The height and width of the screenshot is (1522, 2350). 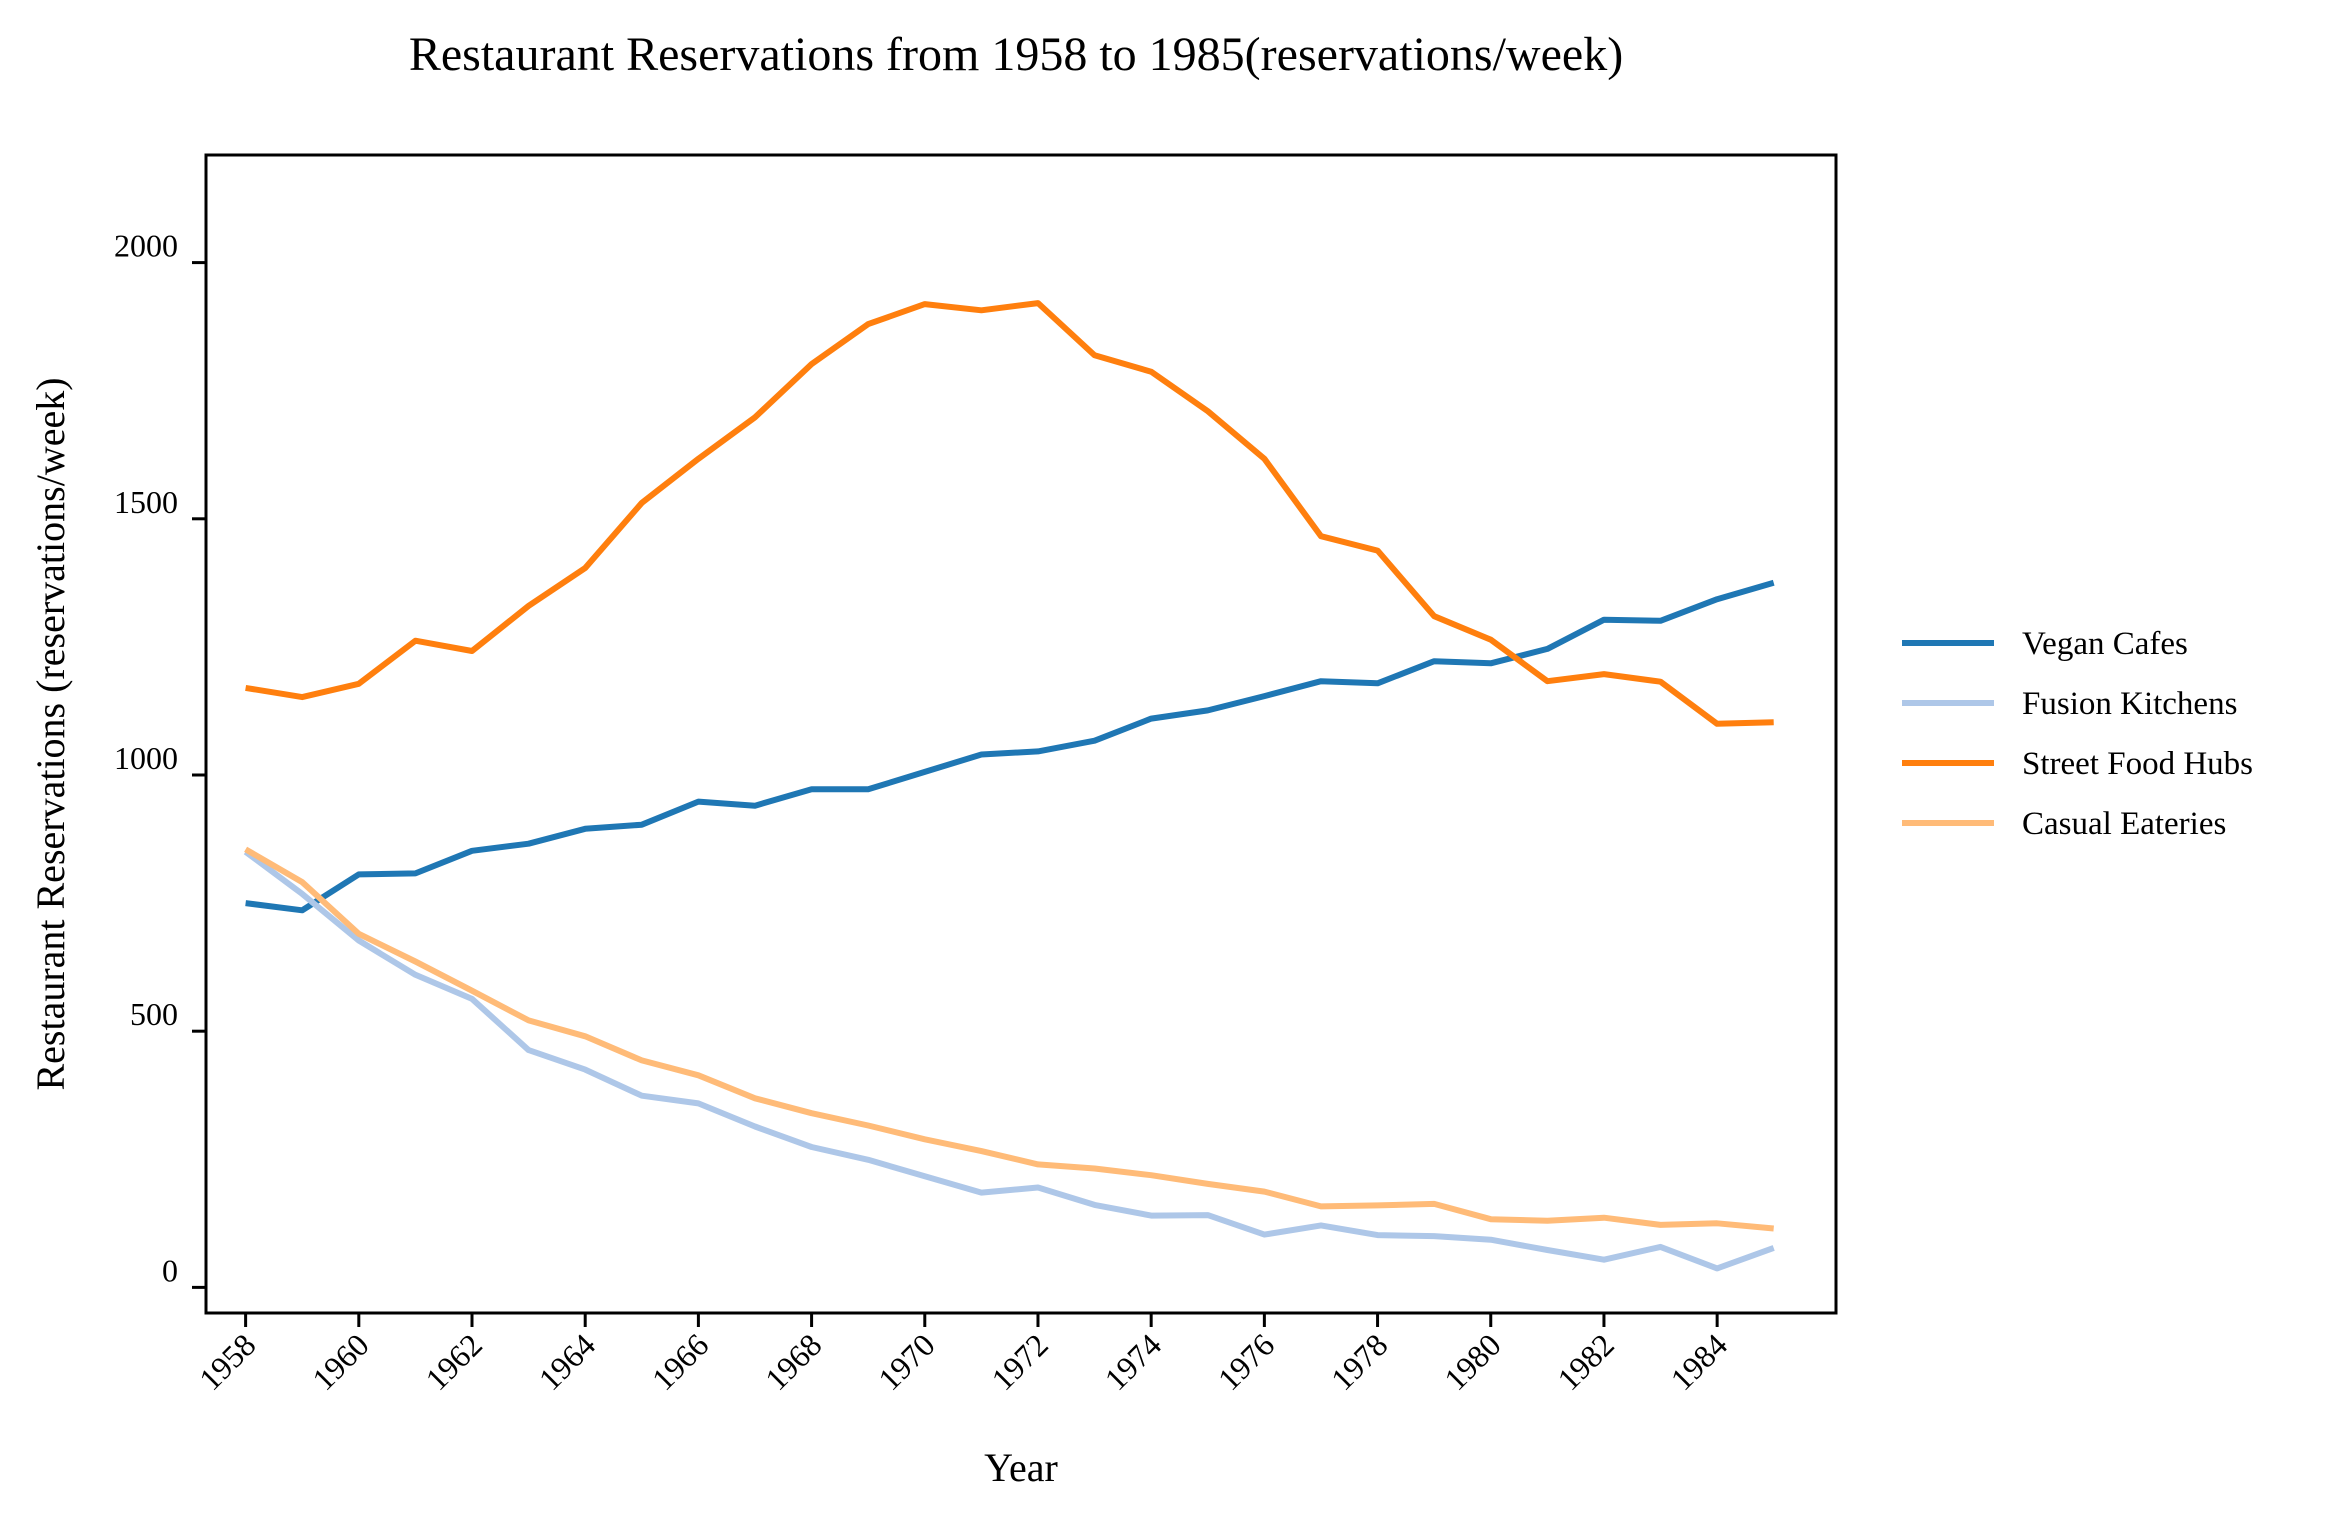 I want to click on legend-label-0: Vegan Cafes, so click(x=2105, y=644).